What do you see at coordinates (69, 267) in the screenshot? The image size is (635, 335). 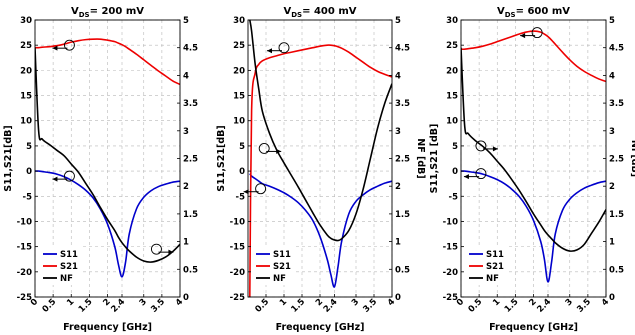 I see `legend-label-s21: S21` at bounding box center [69, 267].